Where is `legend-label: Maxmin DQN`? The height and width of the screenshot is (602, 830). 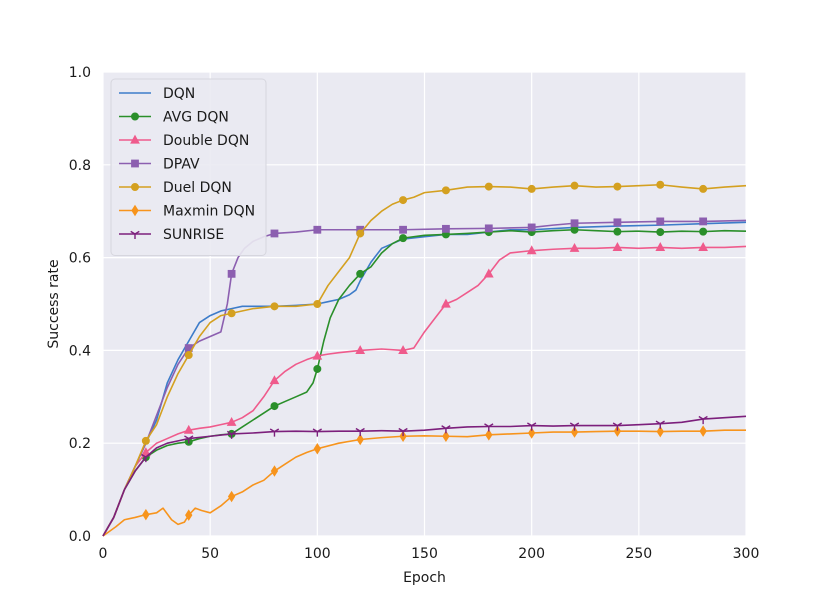 legend-label: Maxmin DQN is located at coordinates (209, 212).